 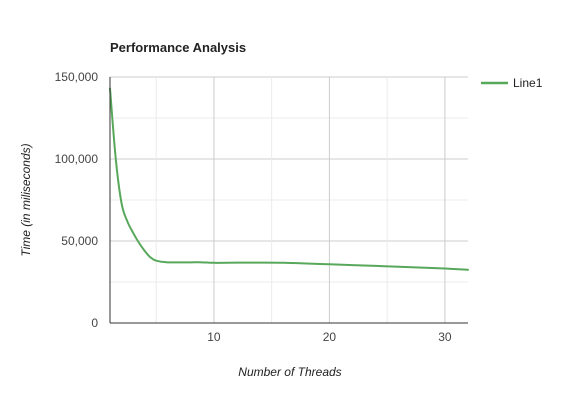 What do you see at coordinates (528, 83) in the screenshot?
I see `legend-label-line1: Line1` at bounding box center [528, 83].